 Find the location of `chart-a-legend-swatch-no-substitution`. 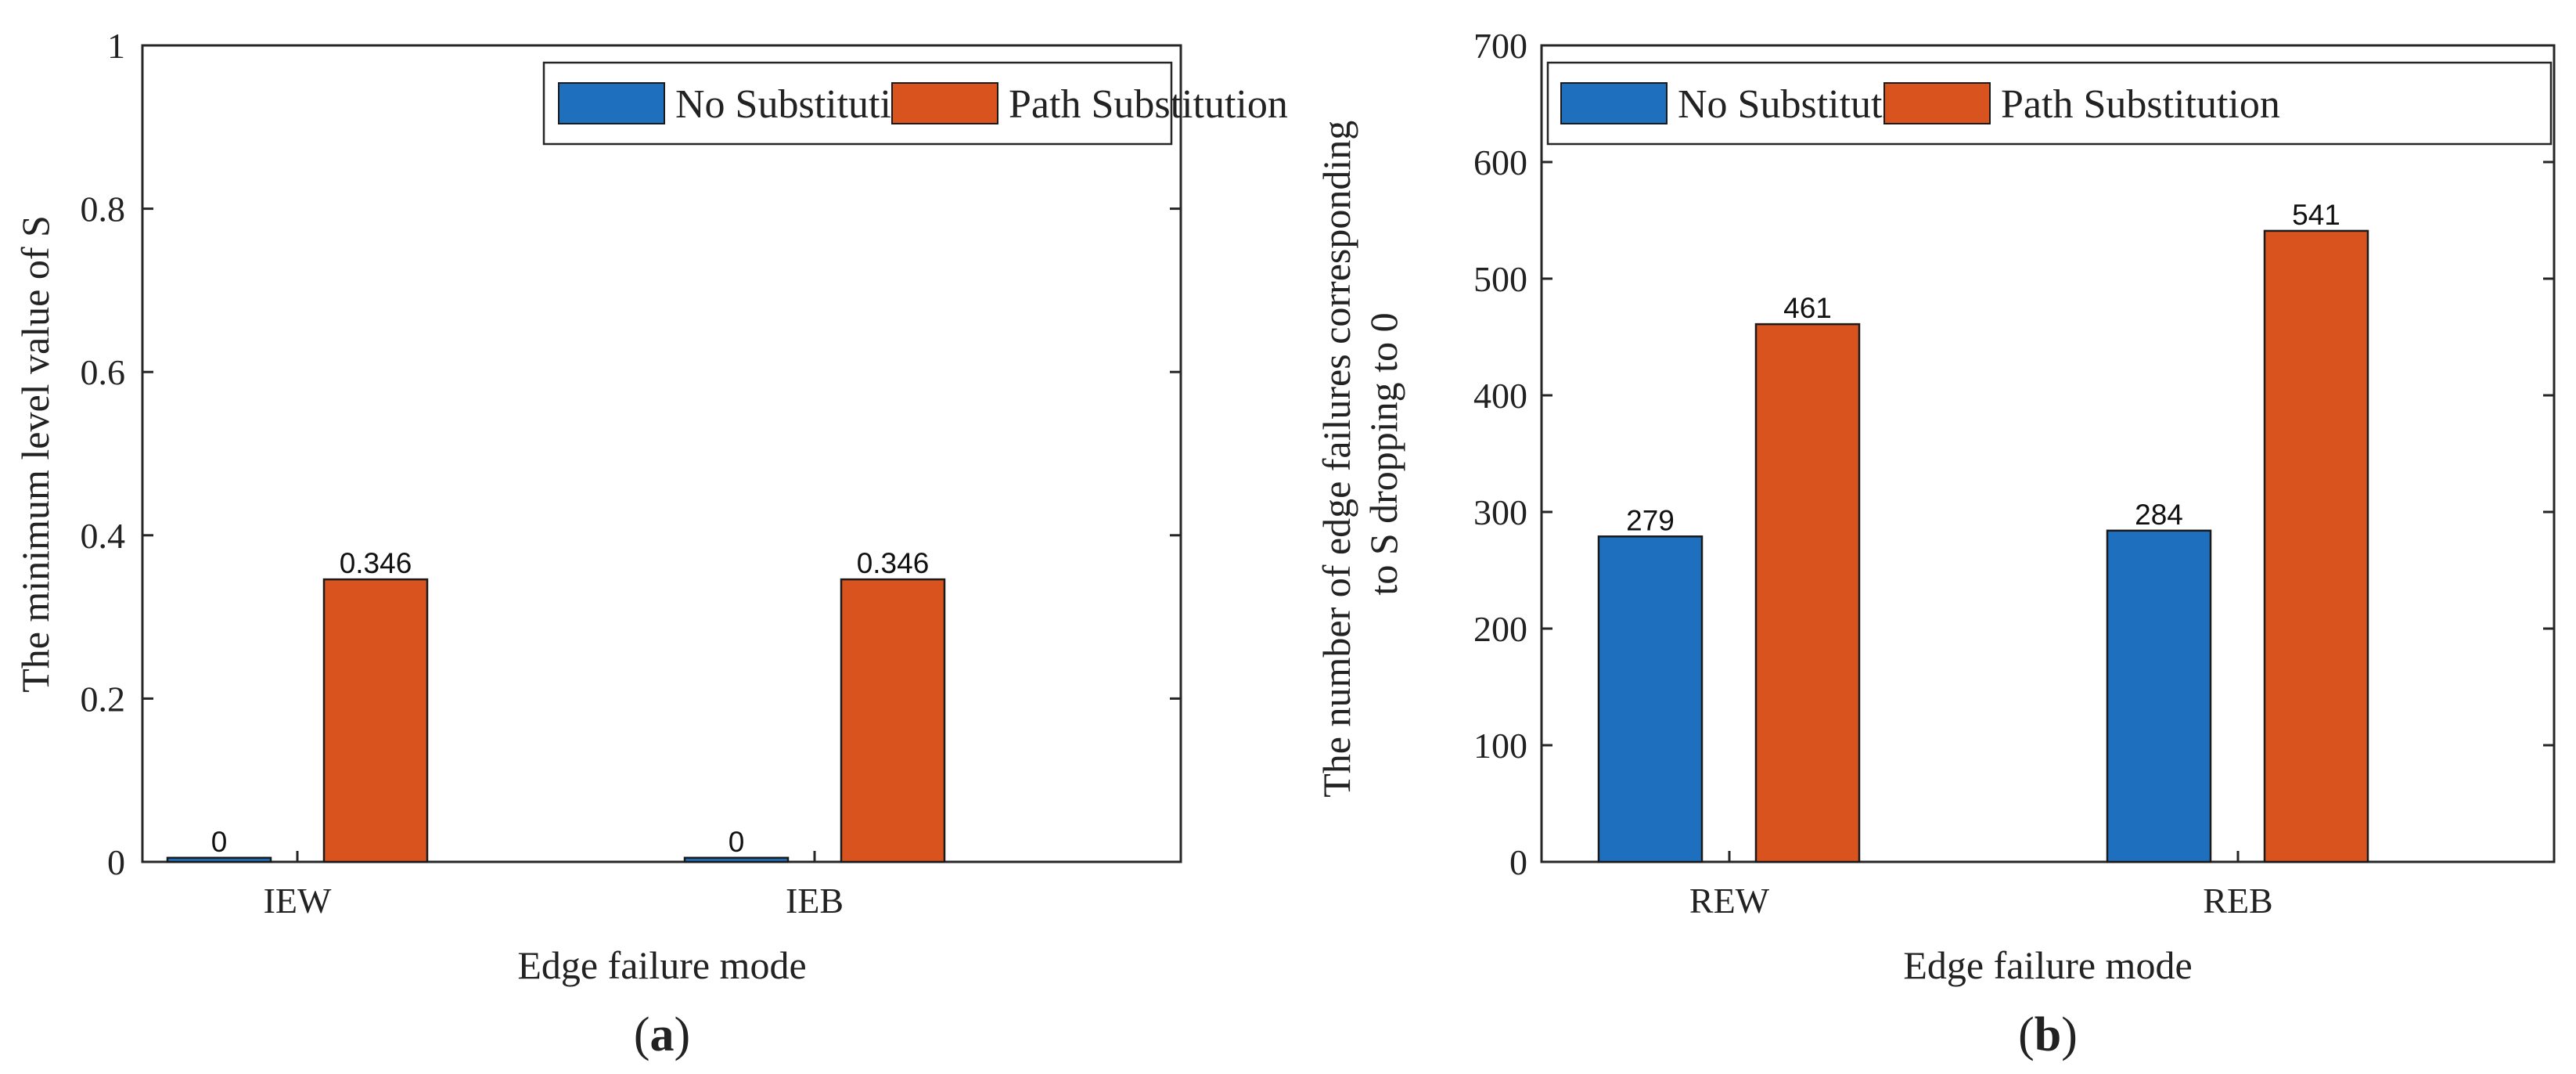

chart-a-legend-swatch-no-substitution is located at coordinates (612, 103).